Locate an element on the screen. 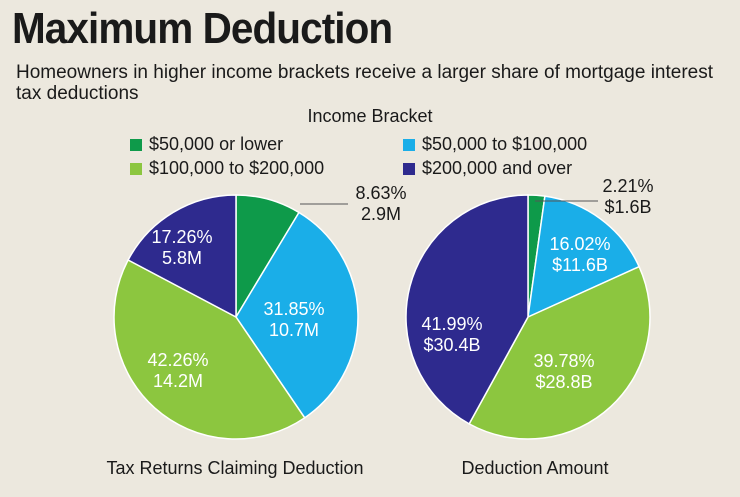 The height and width of the screenshot is (497, 740). legend-label: $200,000 and over is located at coordinates (497, 168).